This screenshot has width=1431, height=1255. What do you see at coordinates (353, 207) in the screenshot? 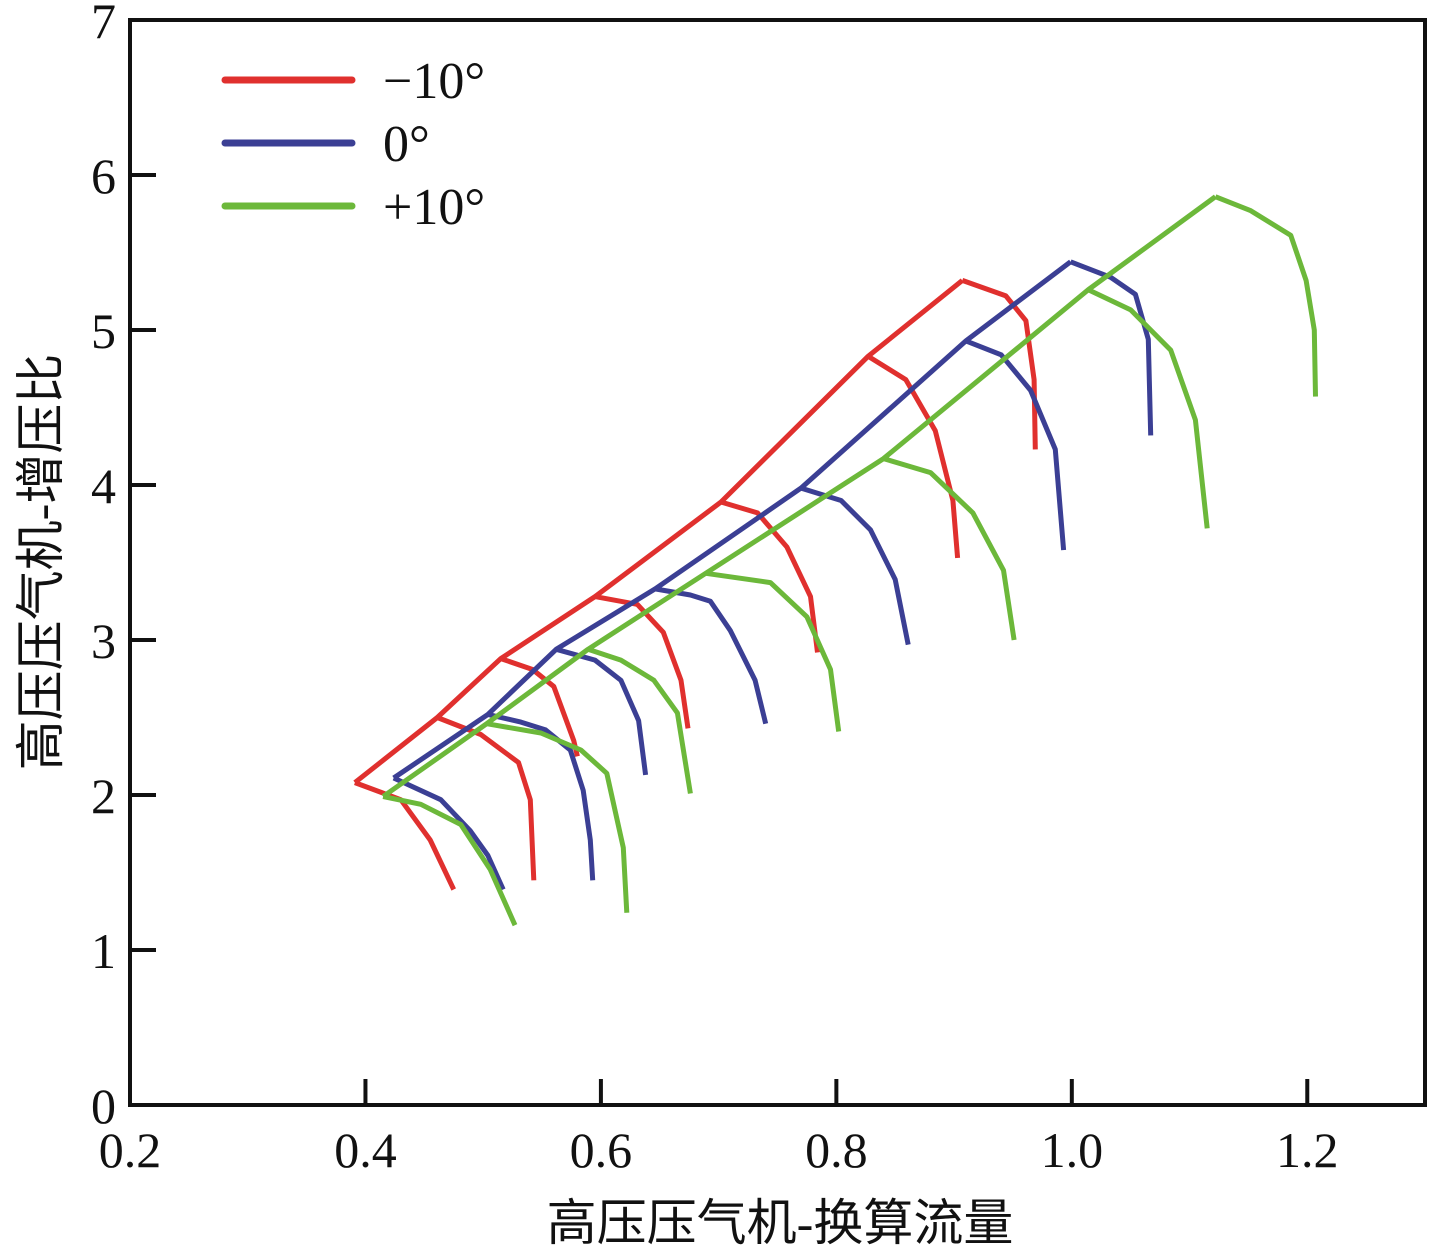
I see `legend-item: +10°` at bounding box center [353, 207].